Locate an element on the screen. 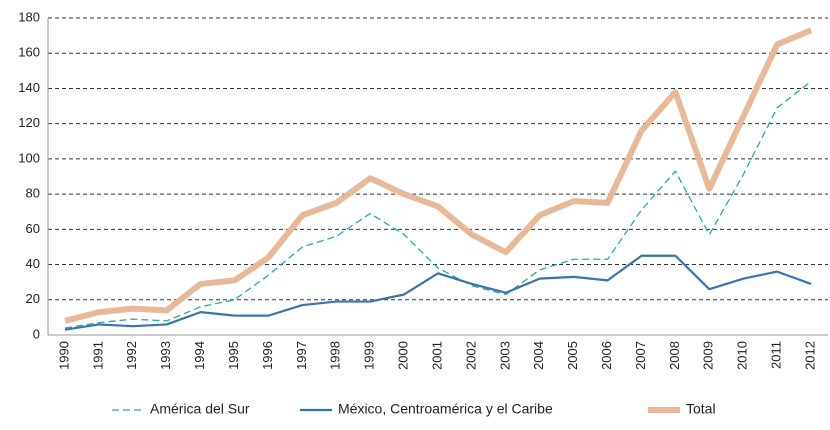 The image size is (830, 430). x-tick-label: 2006 is located at coordinates (606, 355).